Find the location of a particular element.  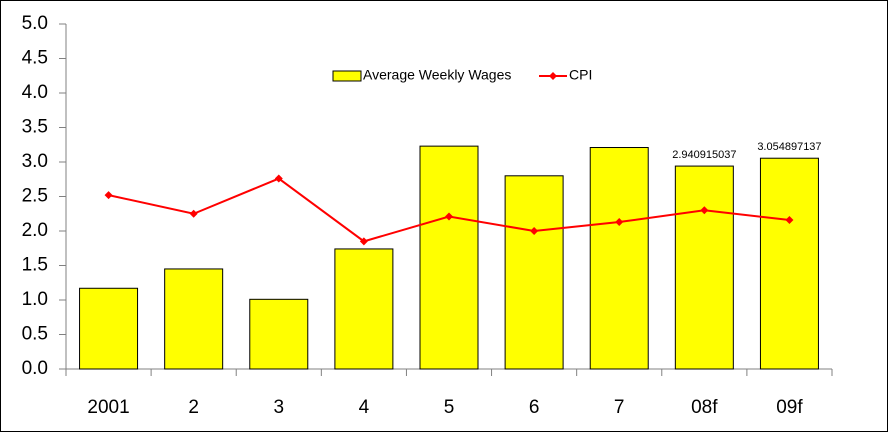

x-tick-label: 5 is located at coordinates (449, 407).